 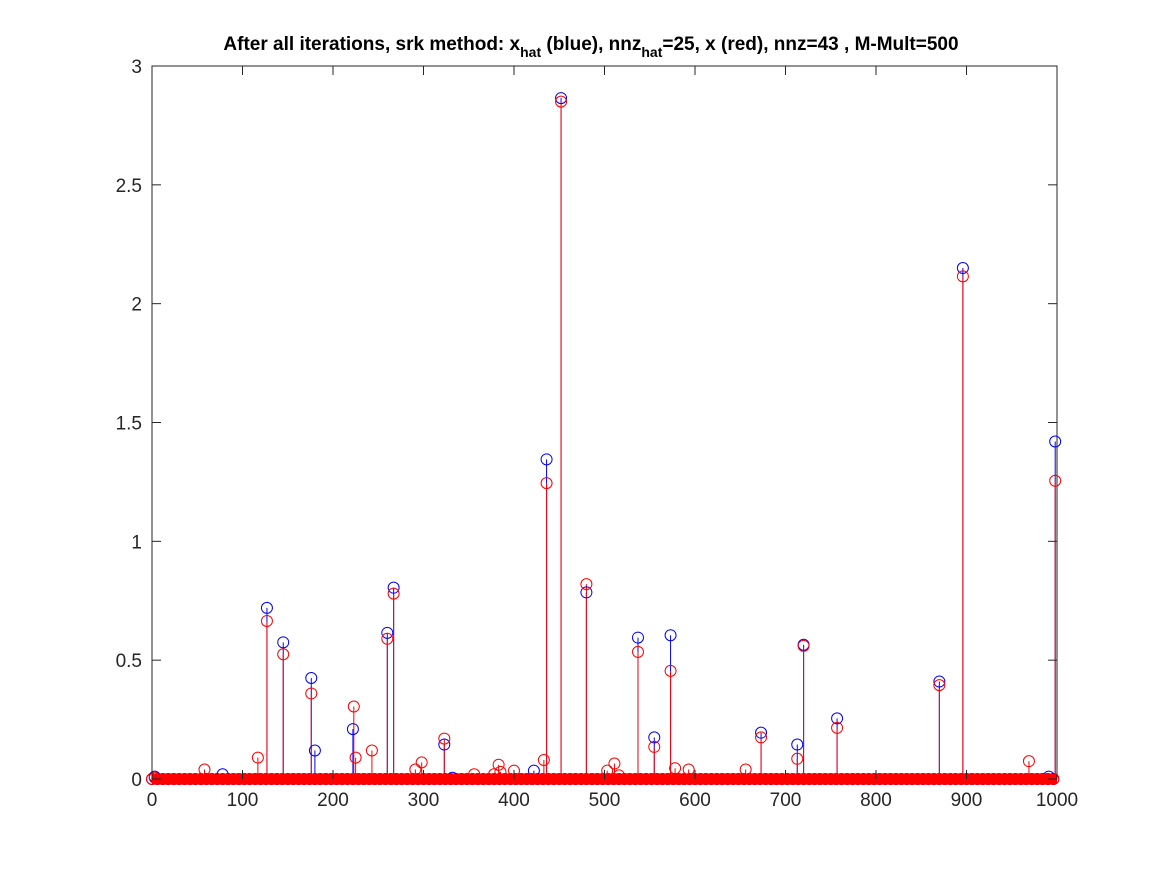 I want to click on x-axis-tick-labels: 0 100 200 300 400 500 600 700 800 900 1000, so click(x=612, y=800).